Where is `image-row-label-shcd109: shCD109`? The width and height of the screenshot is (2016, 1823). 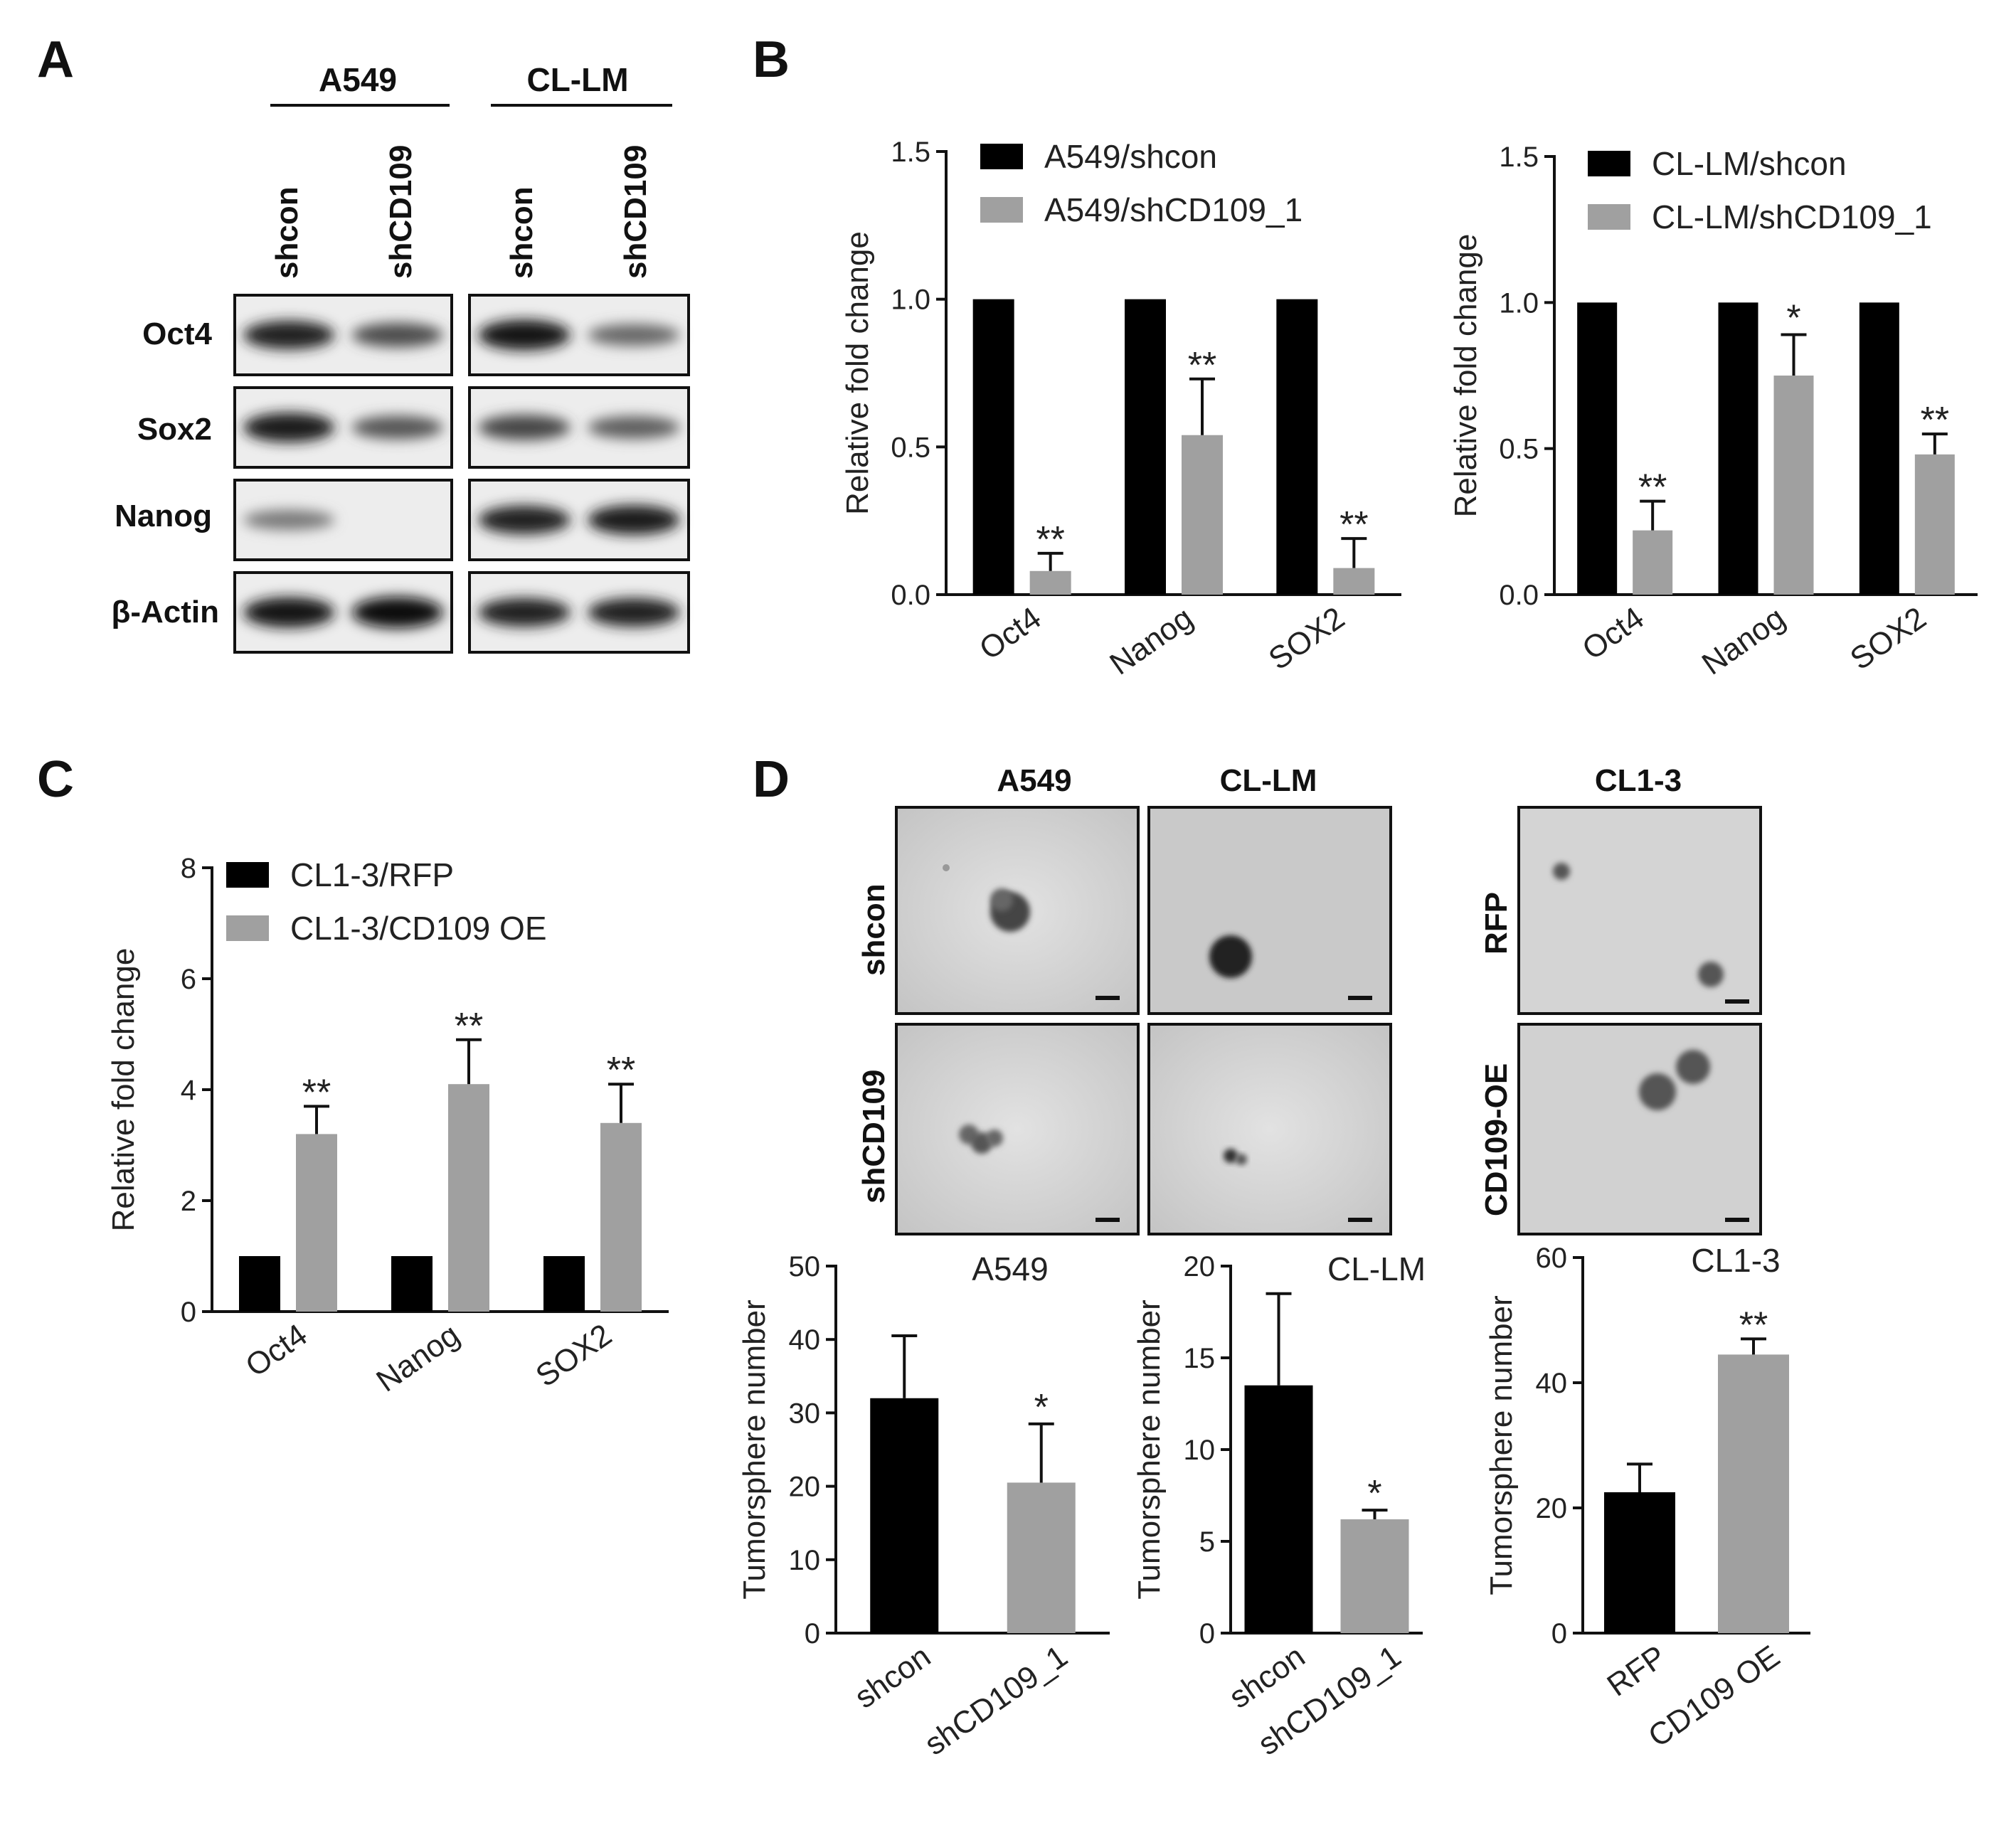
image-row-label-shcd109: shCD109 is located at coordinates (873, 1136).